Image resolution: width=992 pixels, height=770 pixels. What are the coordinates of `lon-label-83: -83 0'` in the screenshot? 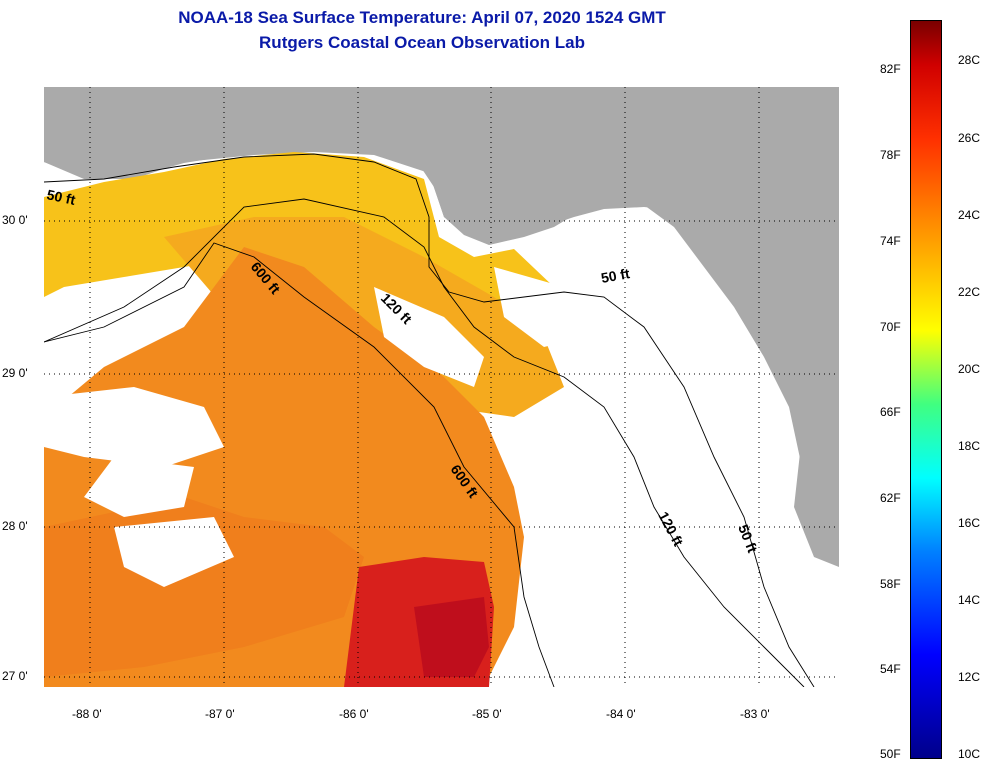 It's located at (755, 714).